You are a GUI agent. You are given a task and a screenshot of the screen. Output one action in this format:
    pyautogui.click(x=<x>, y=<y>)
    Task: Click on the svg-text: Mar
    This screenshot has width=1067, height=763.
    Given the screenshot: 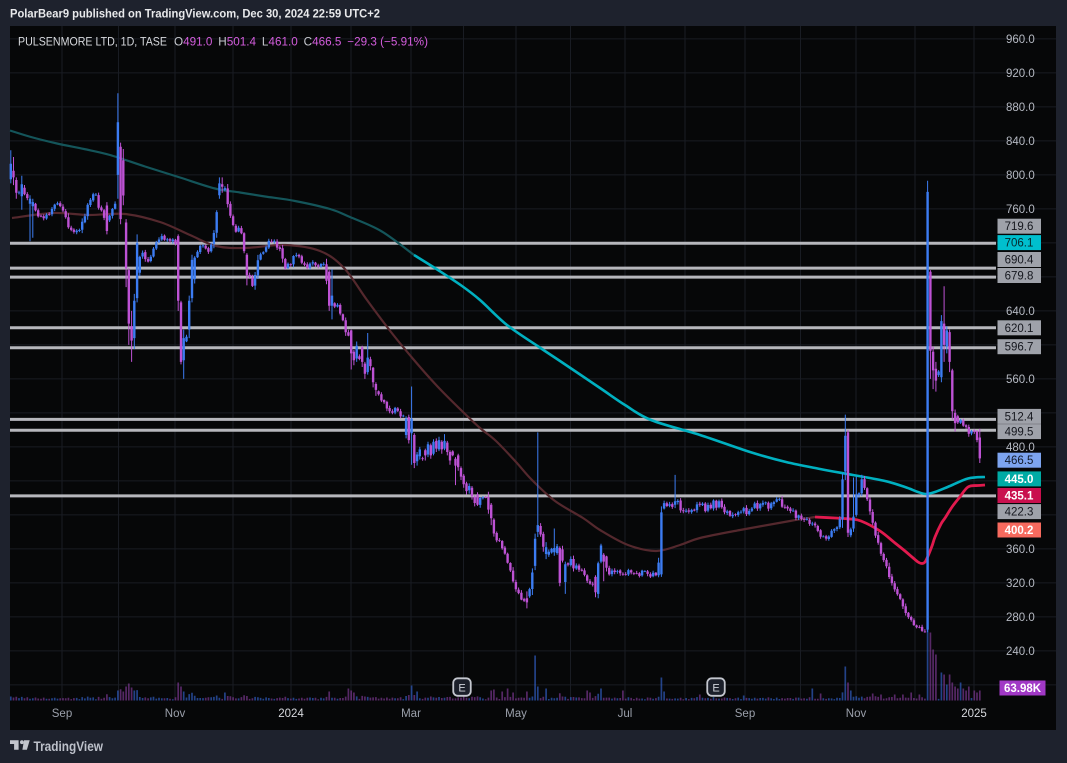 What is the action you would take?
    pyautogui.click(x=411, y=714)
    